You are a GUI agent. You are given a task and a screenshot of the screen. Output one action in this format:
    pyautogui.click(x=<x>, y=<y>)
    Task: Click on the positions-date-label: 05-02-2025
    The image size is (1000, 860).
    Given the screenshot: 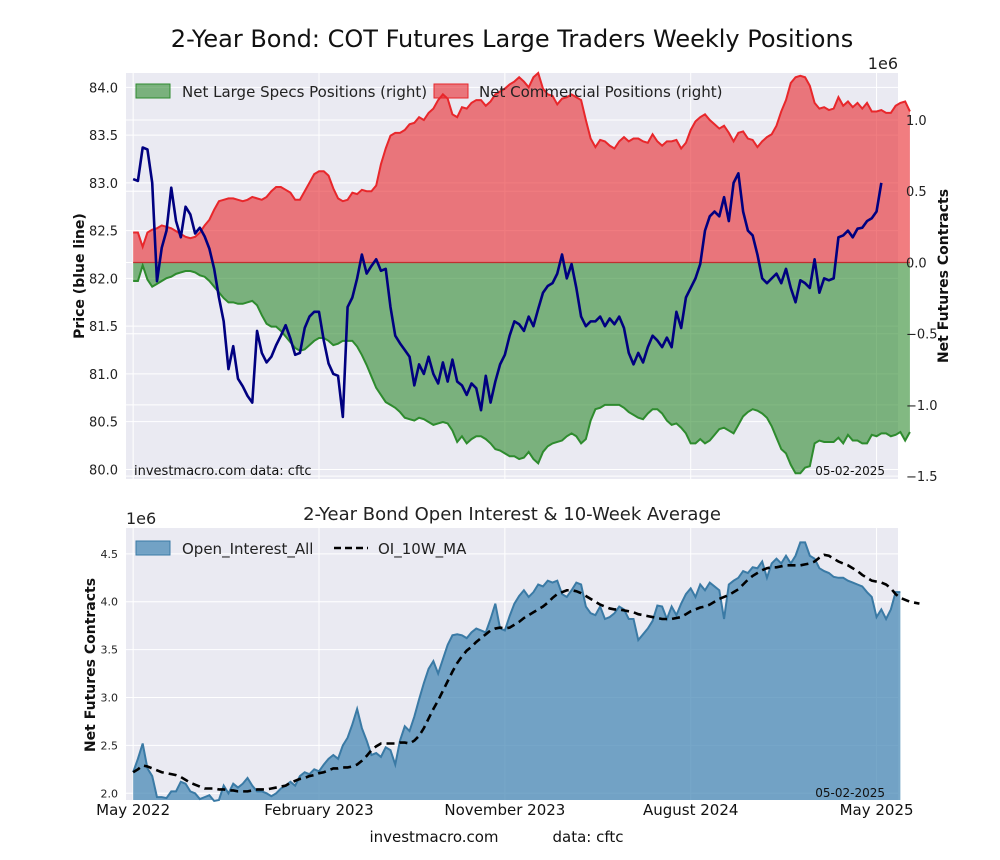 What is the action you would take?
    pyautogui.click(x=850, y=471)
    